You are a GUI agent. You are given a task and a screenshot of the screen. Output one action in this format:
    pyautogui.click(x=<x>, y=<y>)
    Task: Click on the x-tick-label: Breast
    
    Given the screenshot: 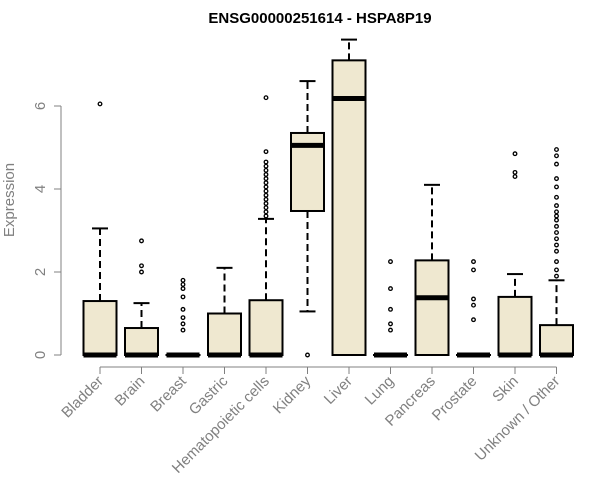 What is the action you would take?
    pyautogui.click(x=168, y=393)
    